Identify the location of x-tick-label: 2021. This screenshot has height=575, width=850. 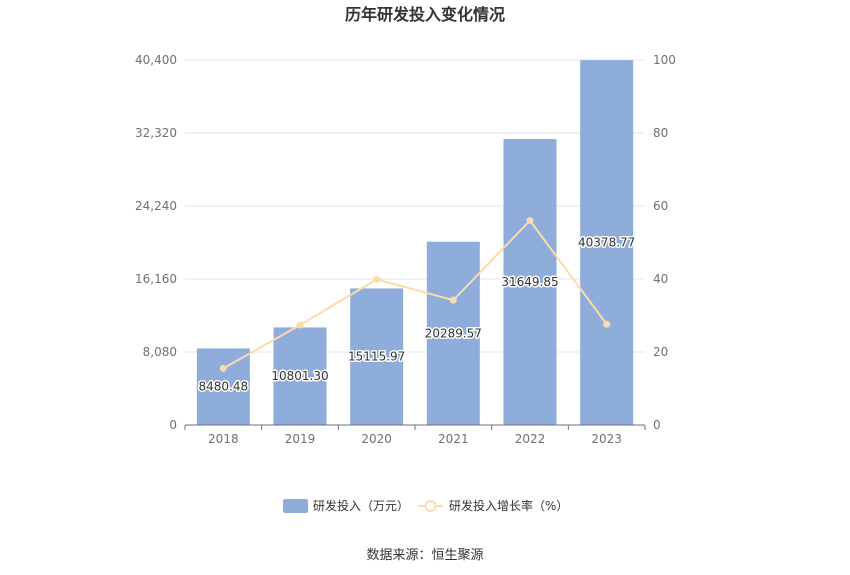
(453, 439).